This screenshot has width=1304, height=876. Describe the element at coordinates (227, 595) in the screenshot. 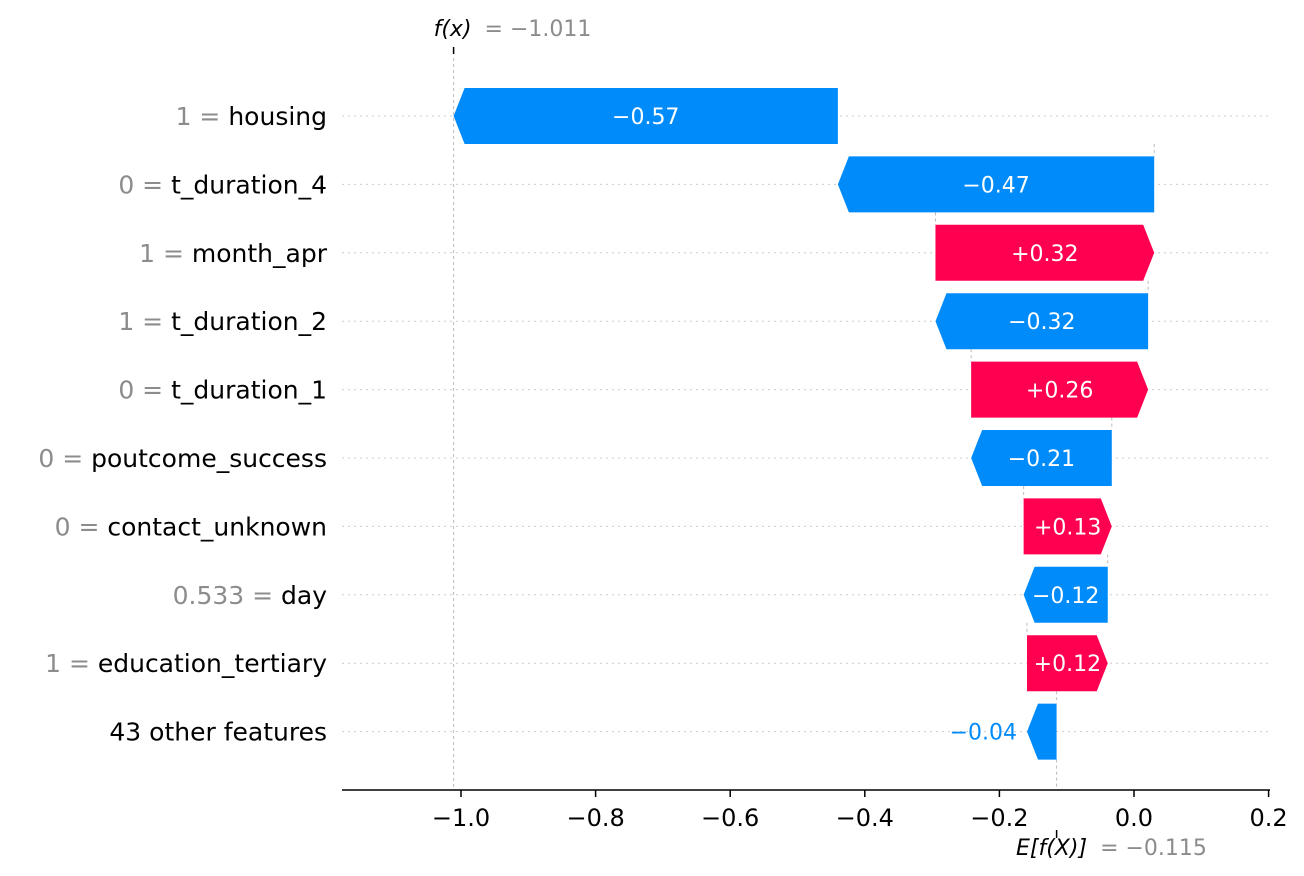

I see `feature-value: 0.533 =` at that location.